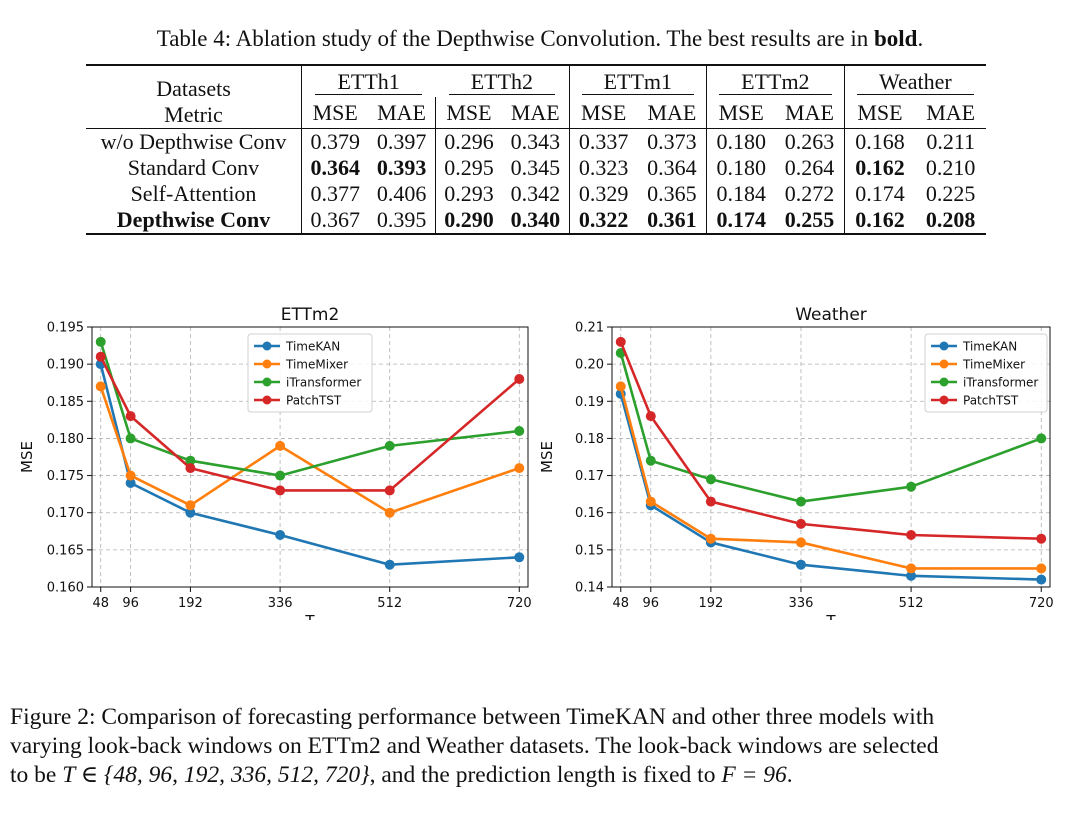 The height and width of the screenshot is (814, 1080). Describe the element at coordinates (65, 588) in the screenshot. I see `y-tick-label: 0.160` at that location.